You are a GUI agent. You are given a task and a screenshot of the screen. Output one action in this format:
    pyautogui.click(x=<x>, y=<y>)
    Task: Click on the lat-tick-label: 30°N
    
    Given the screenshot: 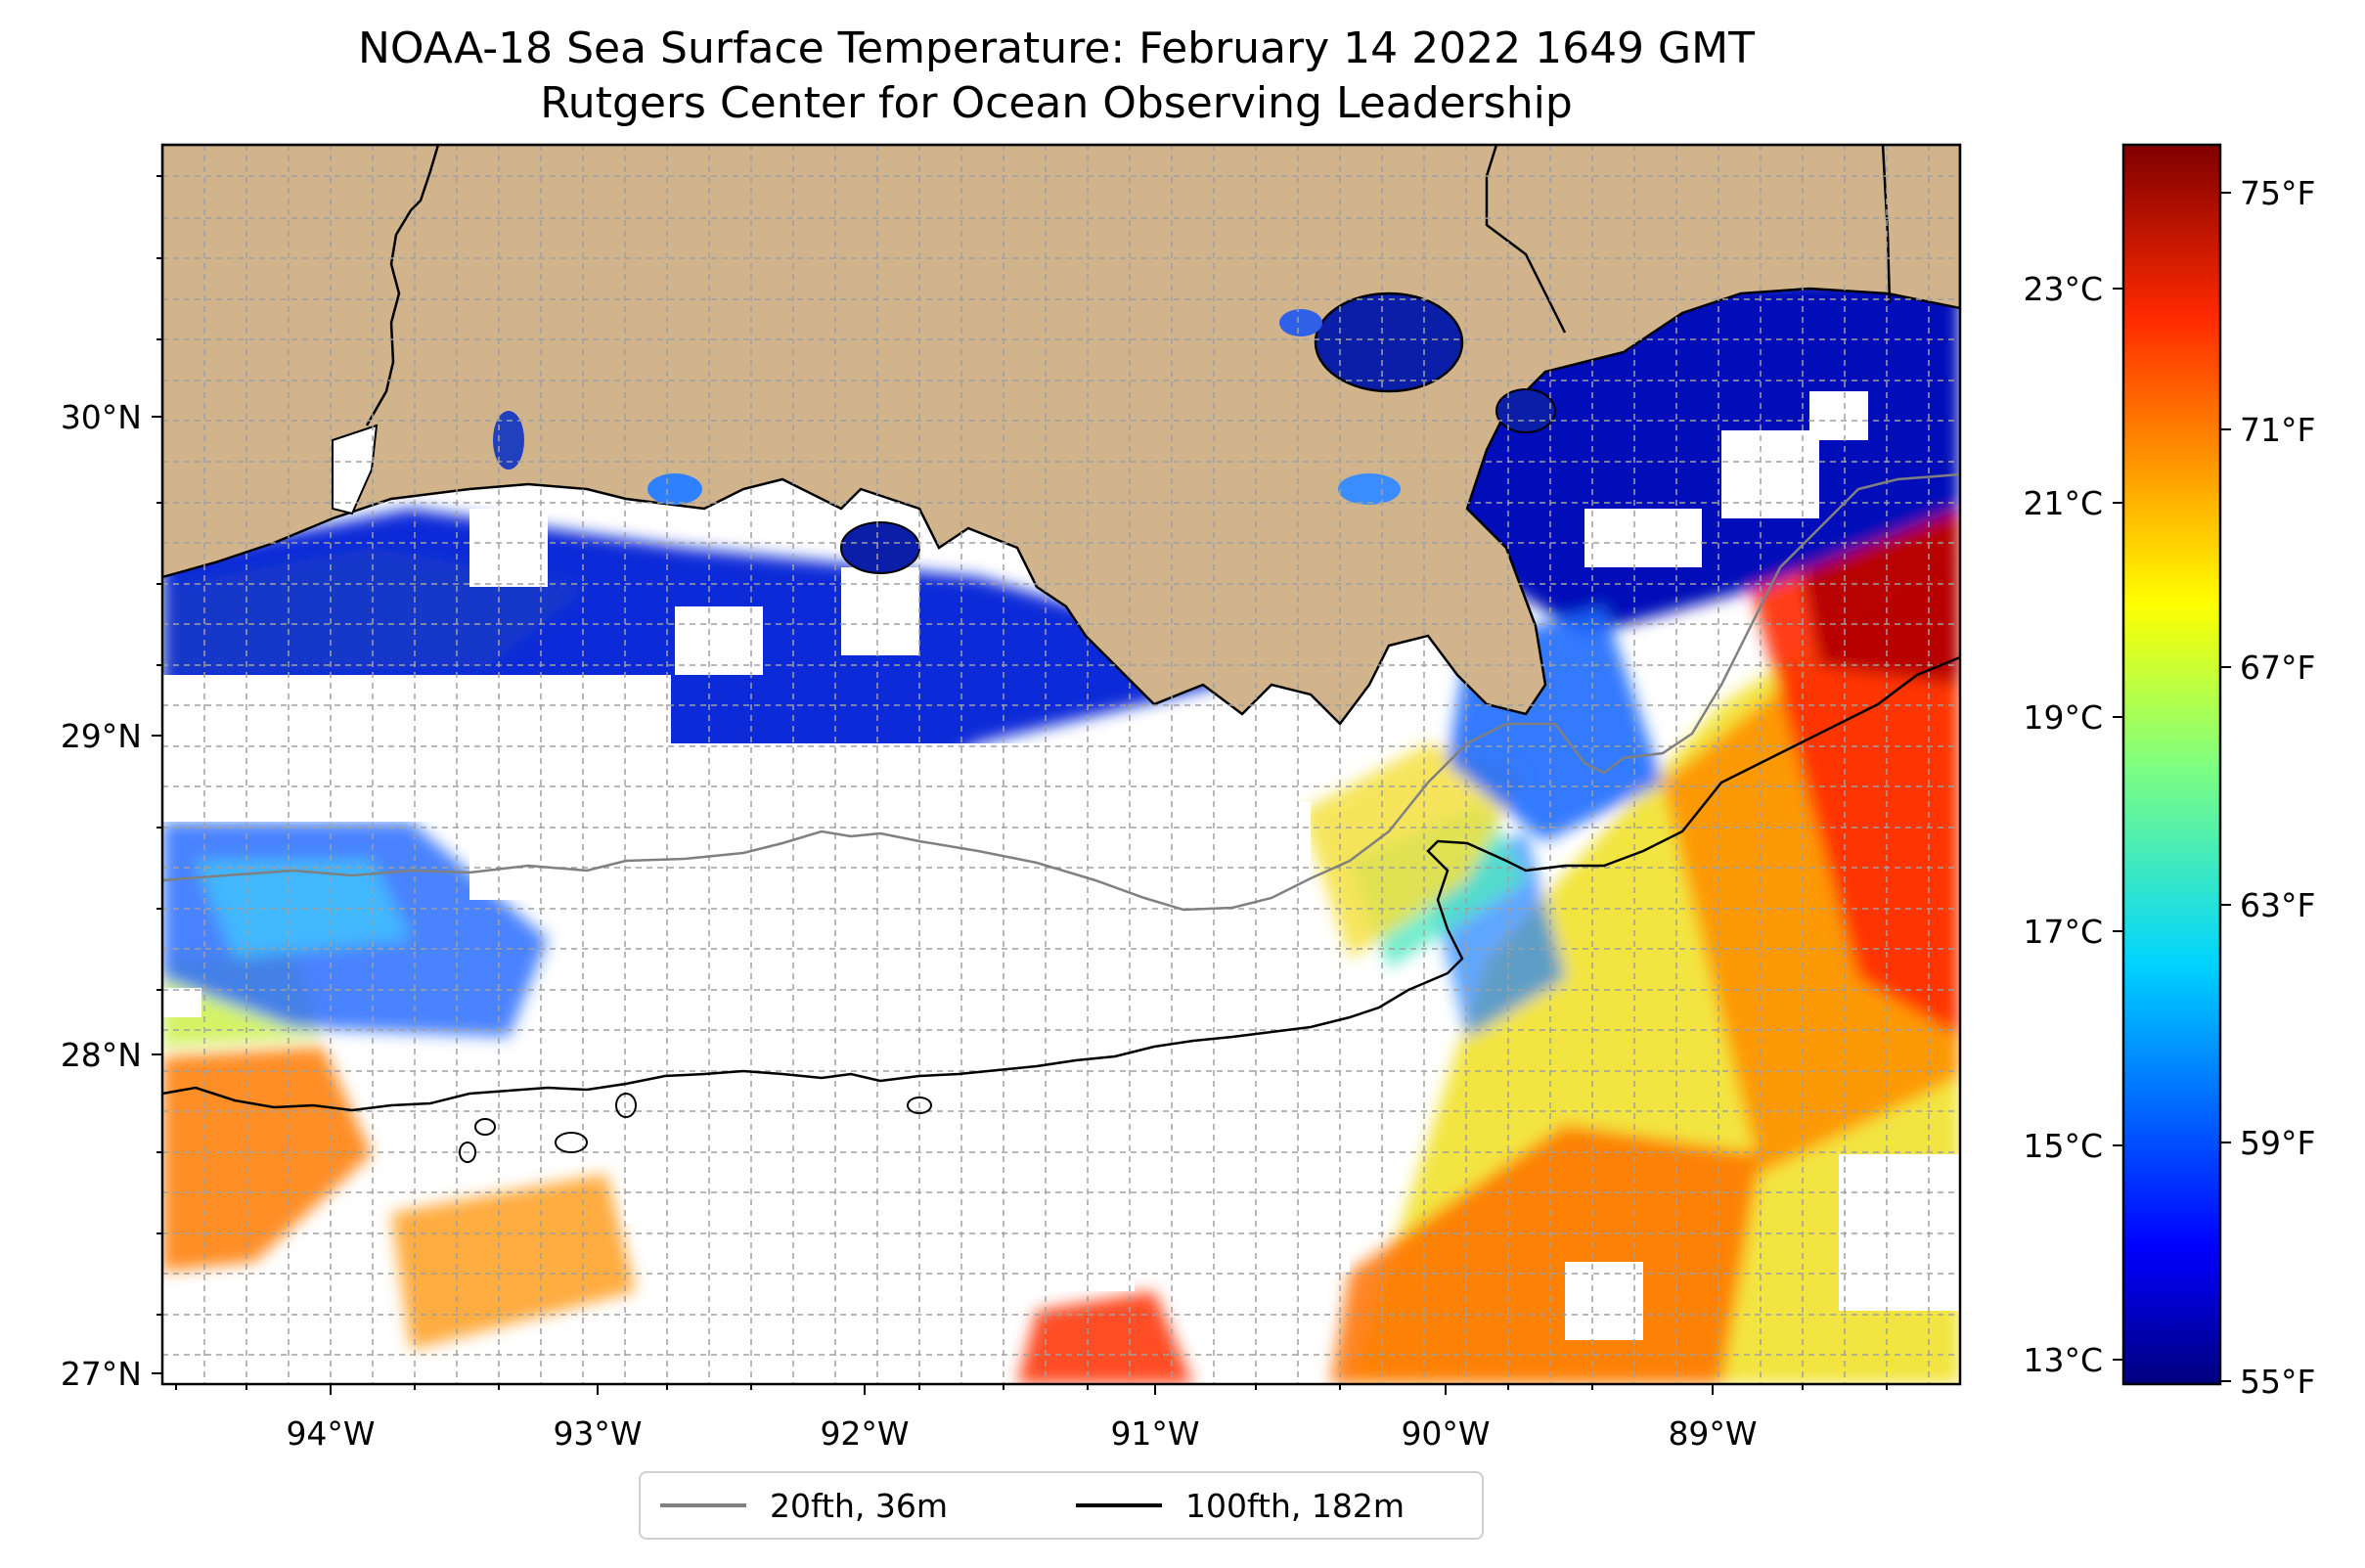 What is the action you would take?
    pyautogui.click(x=101, y=417)
    